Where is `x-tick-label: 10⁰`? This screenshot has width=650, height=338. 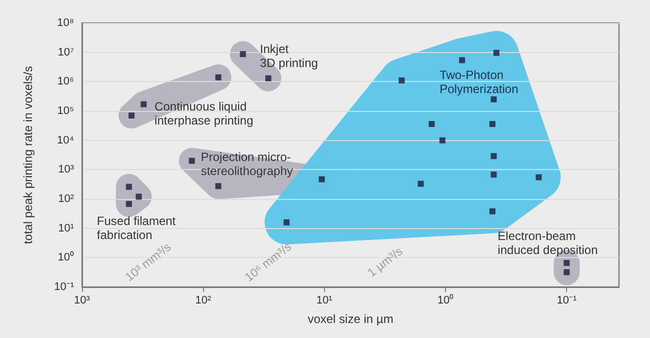
x-tick-label: 10⁰ is located at coordinates (445, 300).